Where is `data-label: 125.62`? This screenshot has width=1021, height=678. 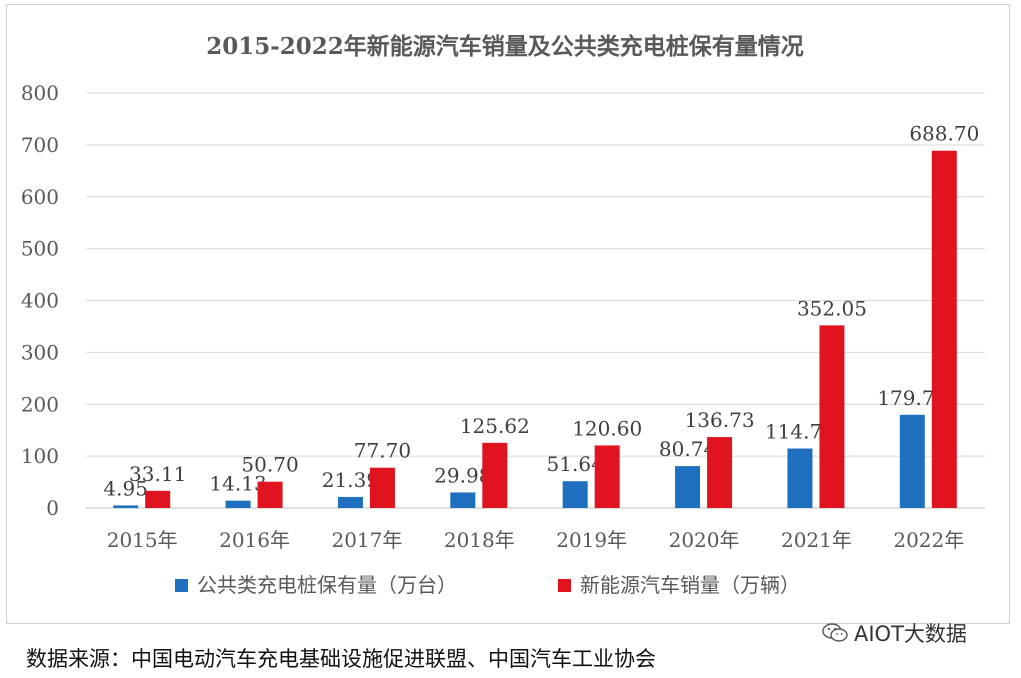 data-label: 125.62 is located at coordinates (495, 426).